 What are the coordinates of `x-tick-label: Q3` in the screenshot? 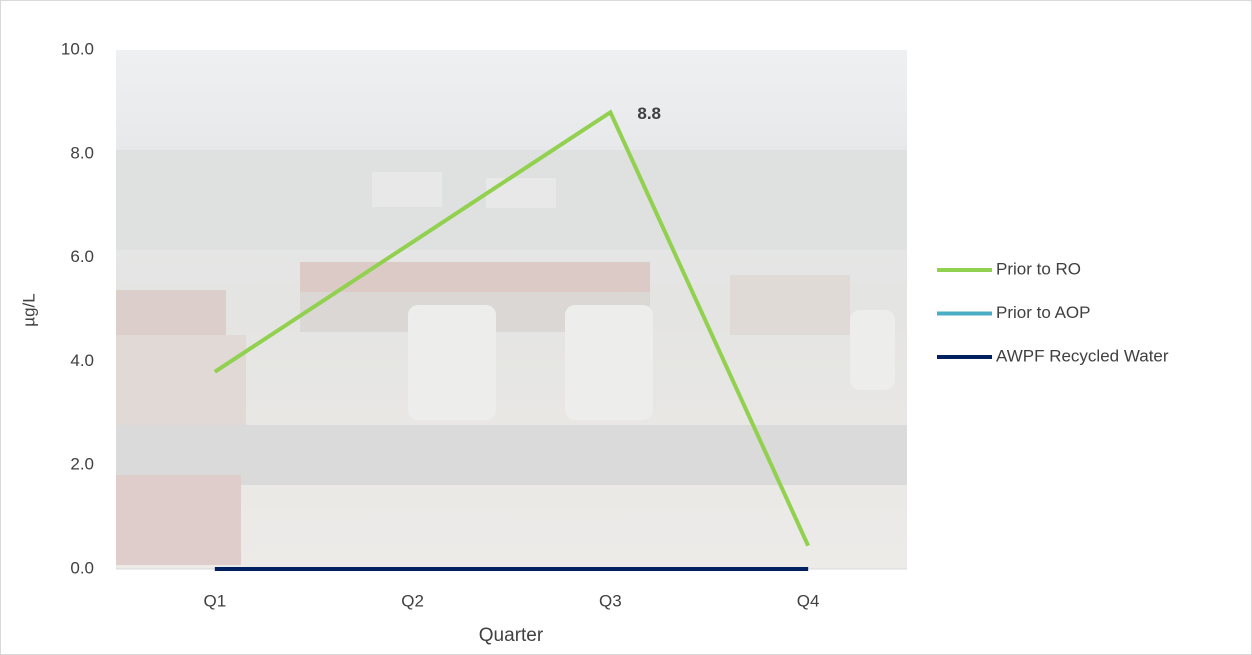 It's located at (610, 600).